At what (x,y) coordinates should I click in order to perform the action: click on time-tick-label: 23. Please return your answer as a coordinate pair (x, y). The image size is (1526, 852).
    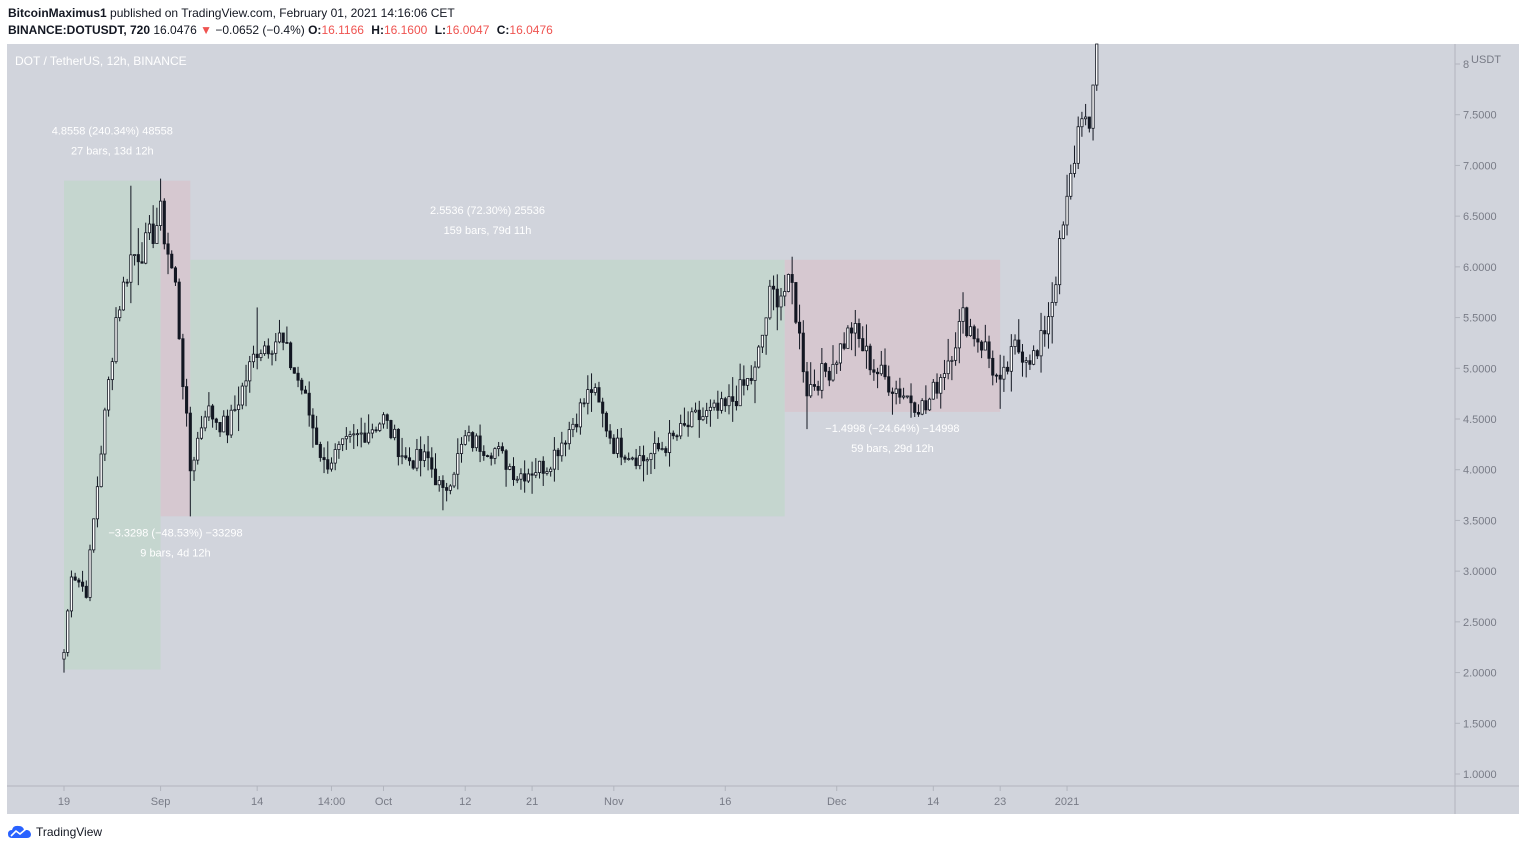
    Looking at the image, I should click on (1000, 802).